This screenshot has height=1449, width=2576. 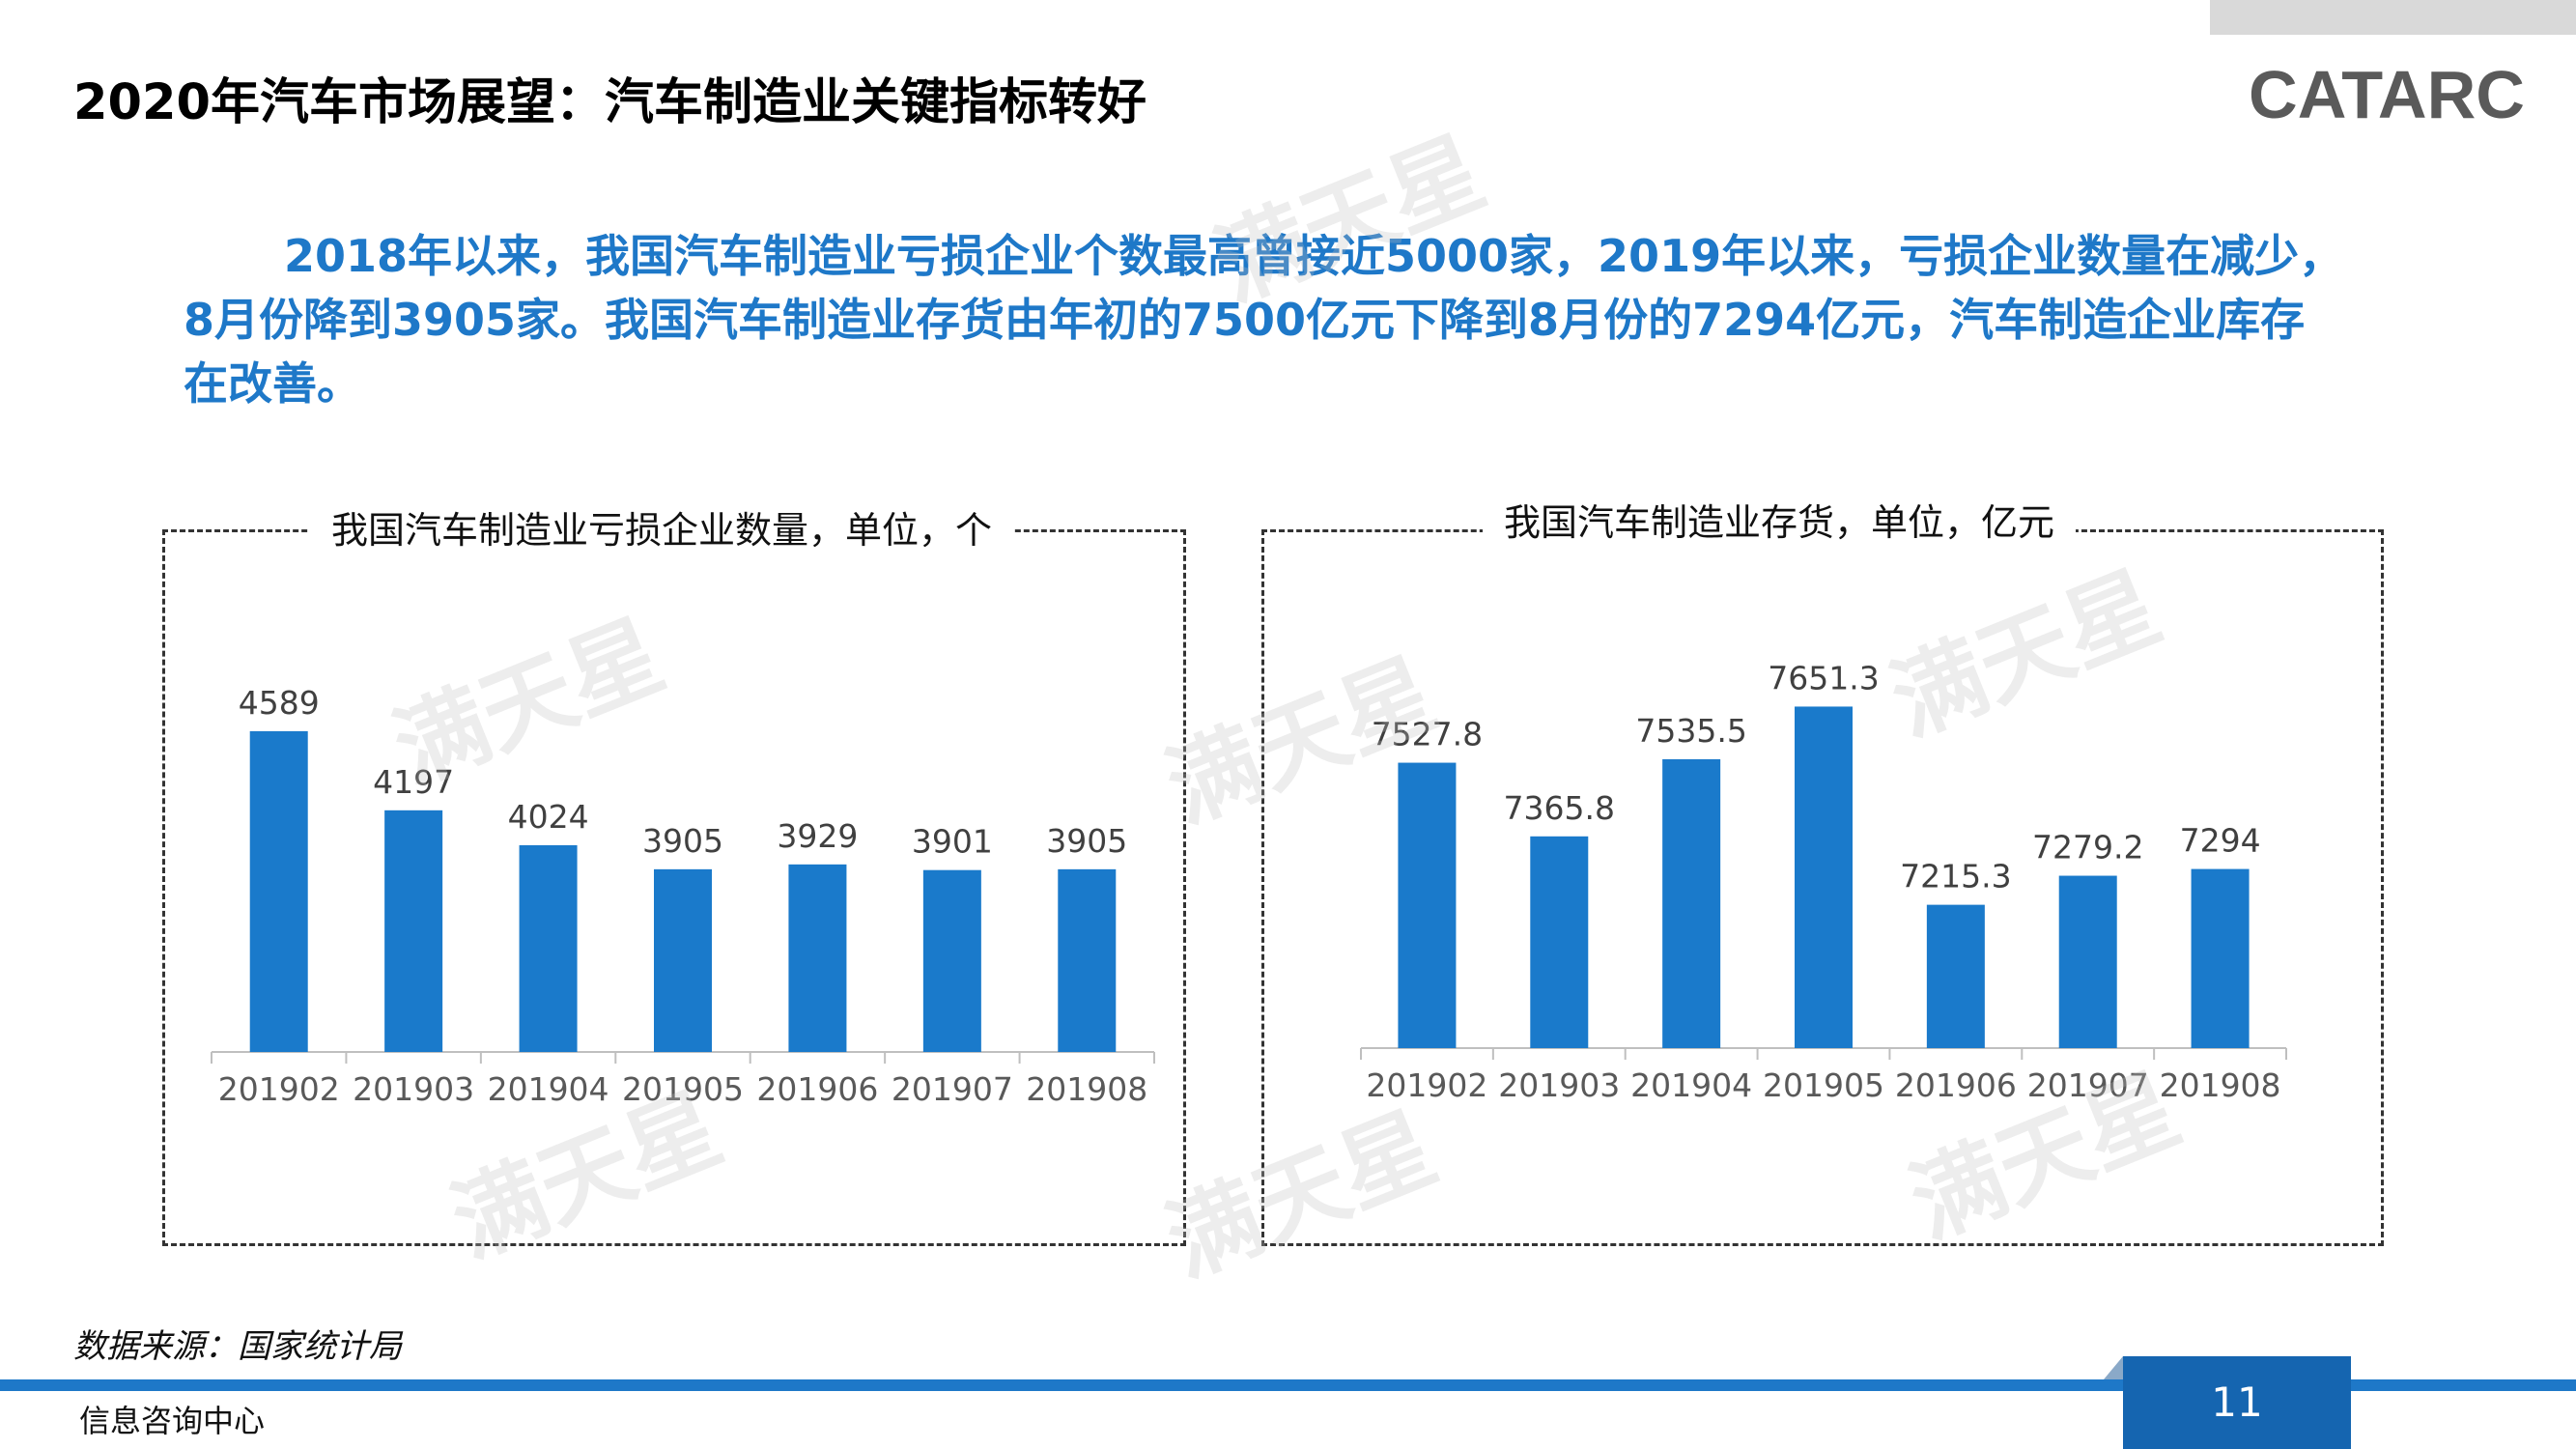 I want to click on catarc-logo: CATARC, so click(x=2387, y=94).